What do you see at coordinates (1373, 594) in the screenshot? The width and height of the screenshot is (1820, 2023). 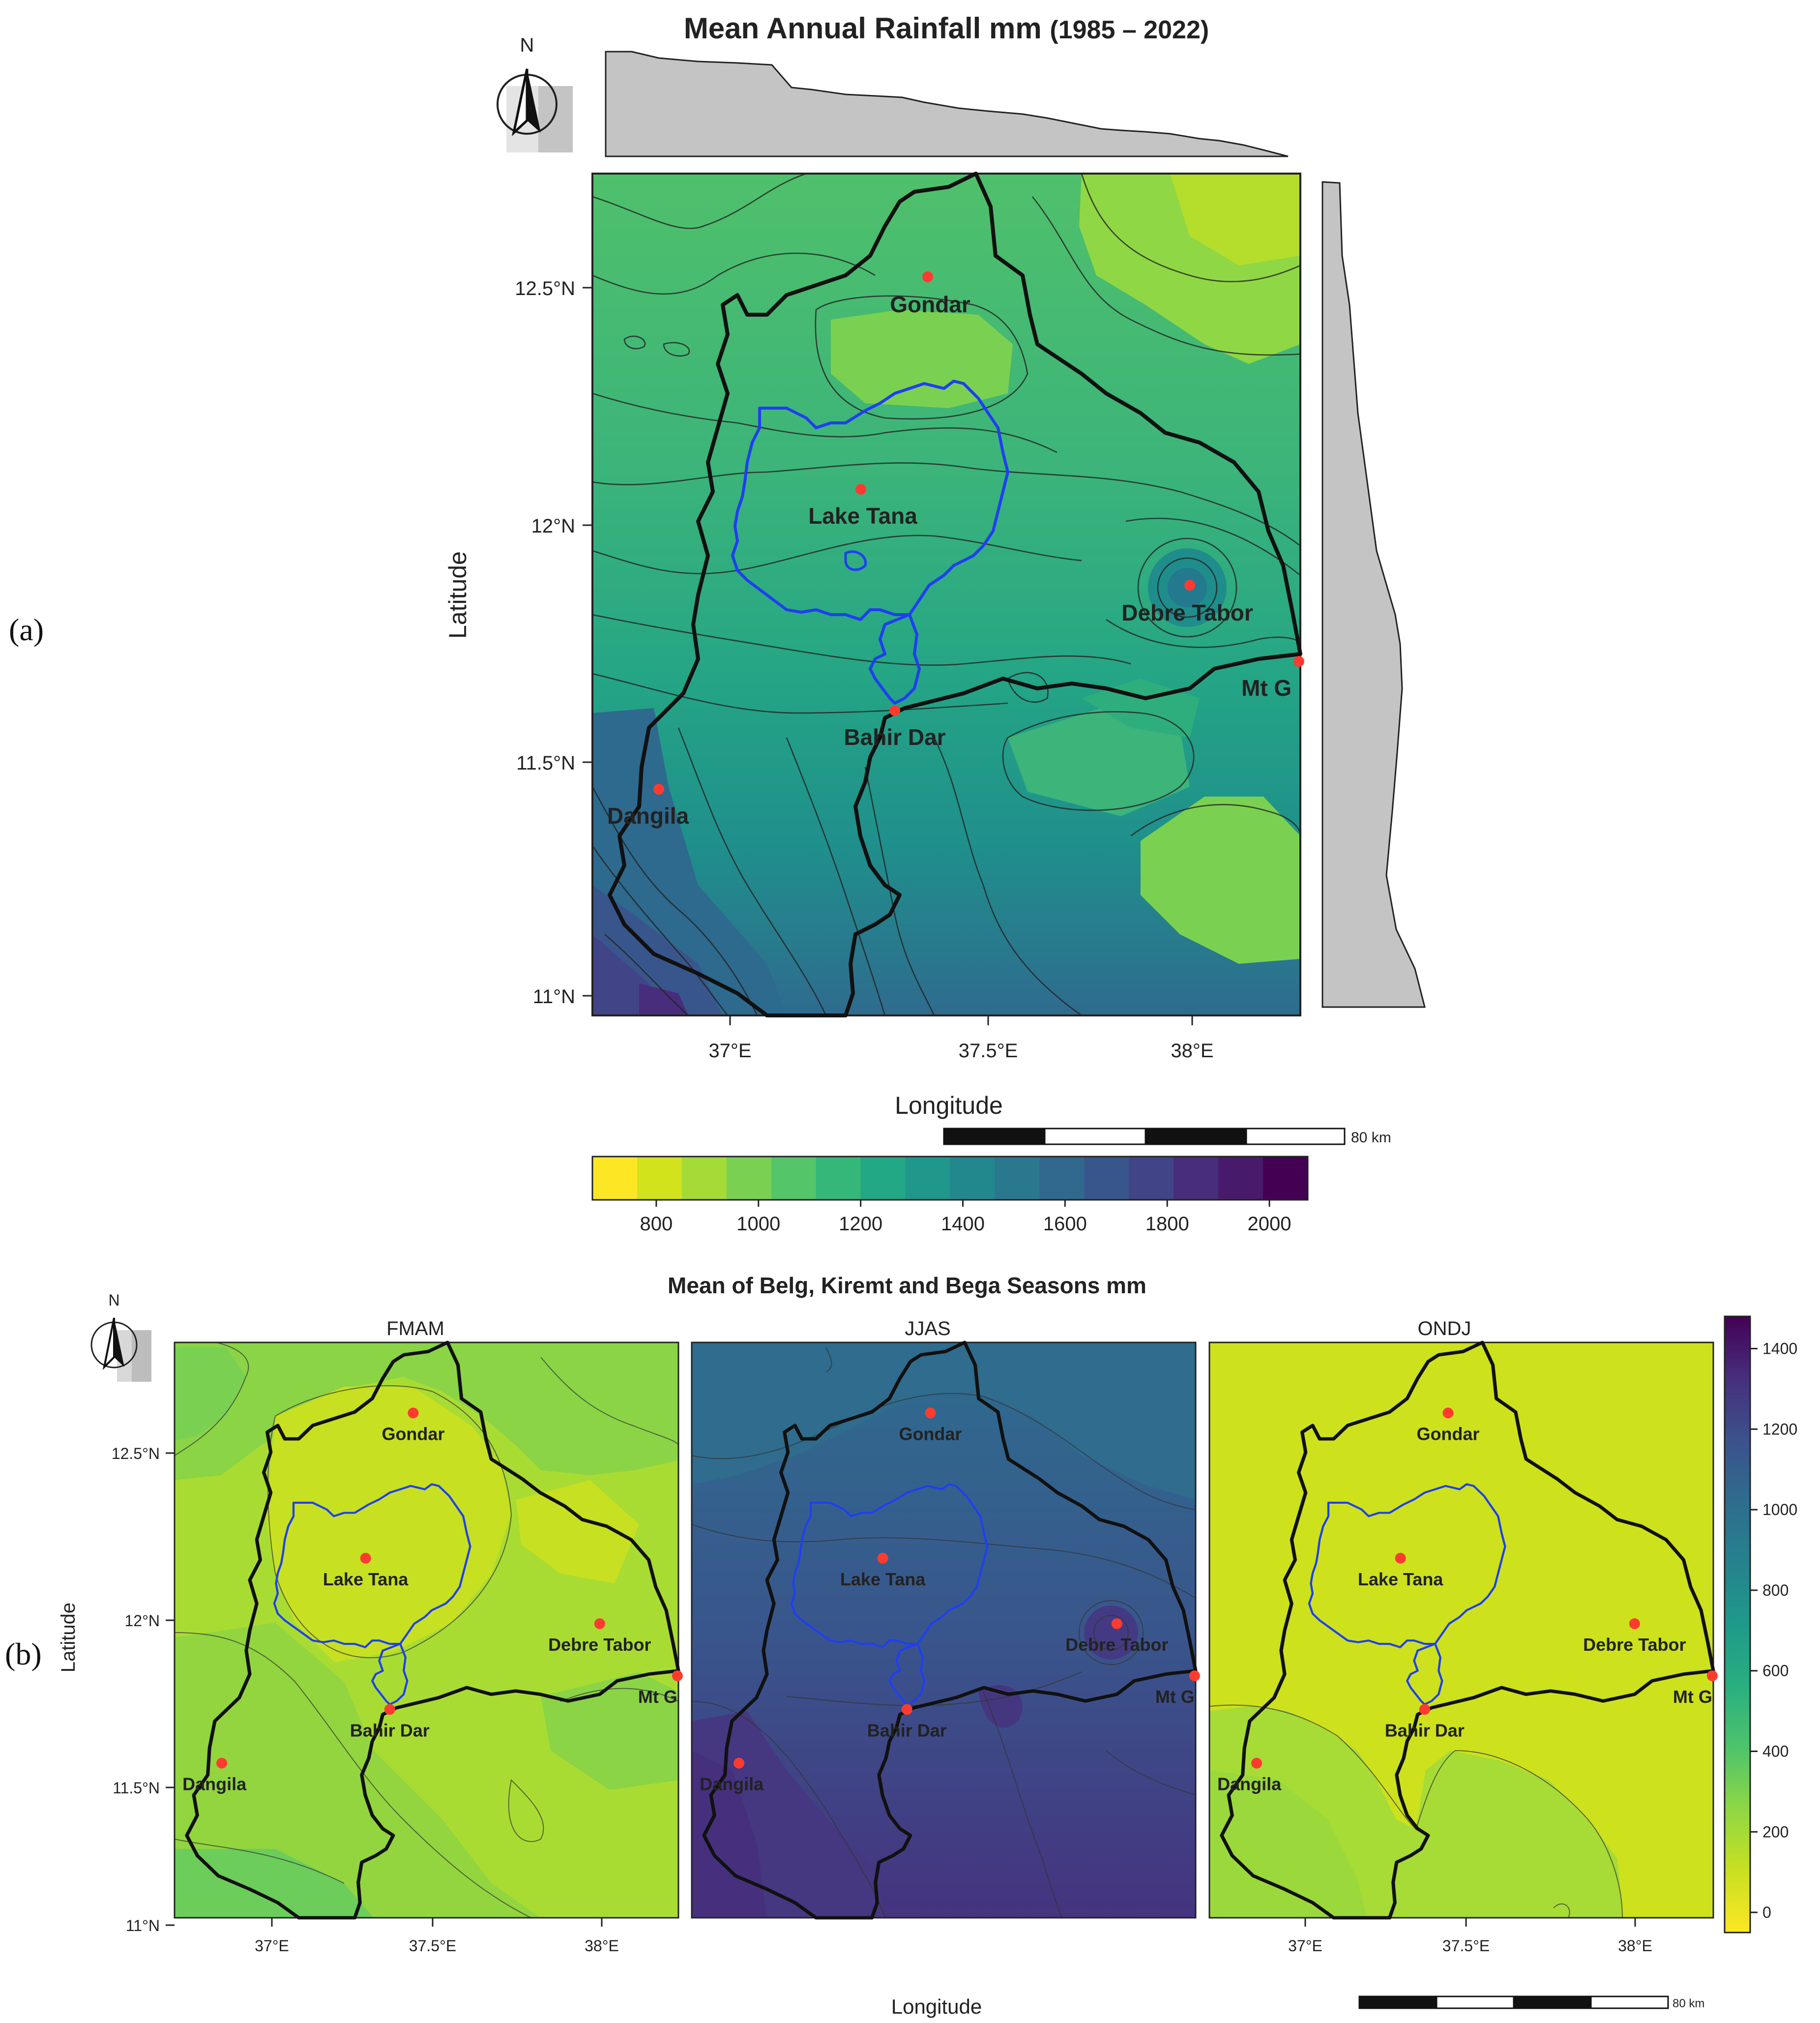 I see `right-profile` at bounding box center [1373, 594].